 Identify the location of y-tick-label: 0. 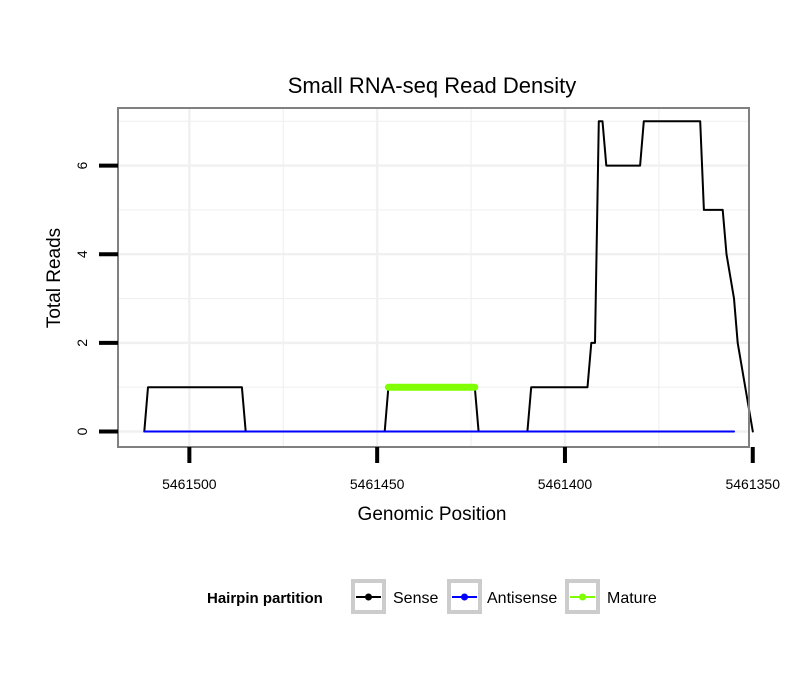
(82, 431).